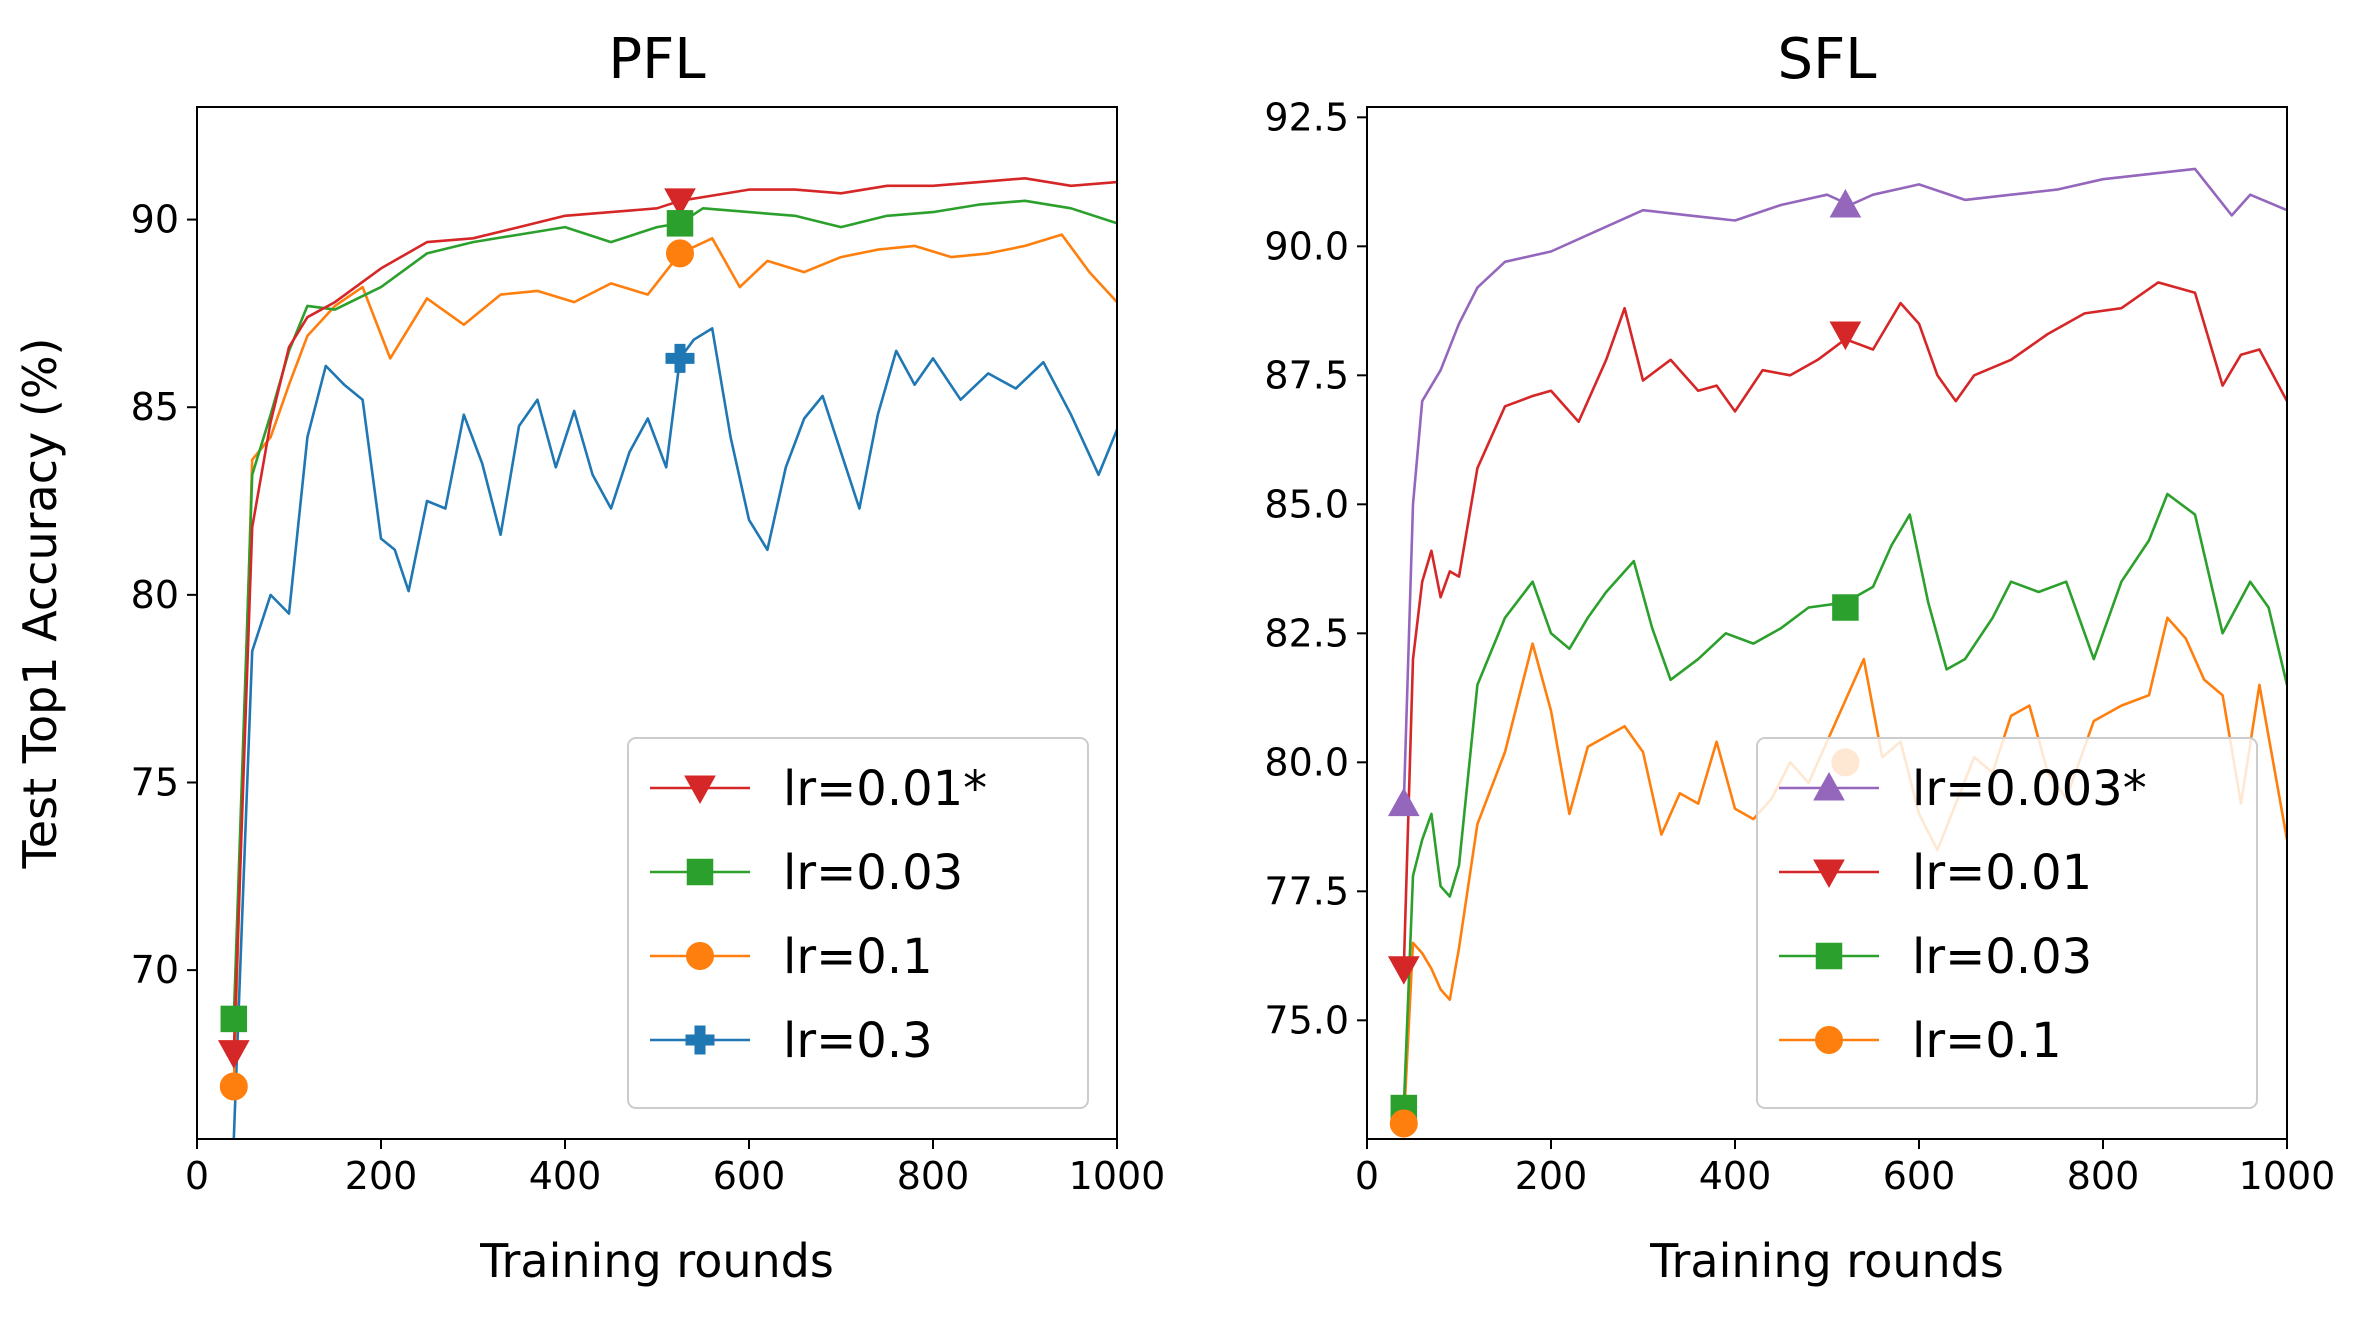 The width and height of the screenshot is (2370, 1317). I want to click on sfl-y-tick-label: 82.5, so click(1306, 633).